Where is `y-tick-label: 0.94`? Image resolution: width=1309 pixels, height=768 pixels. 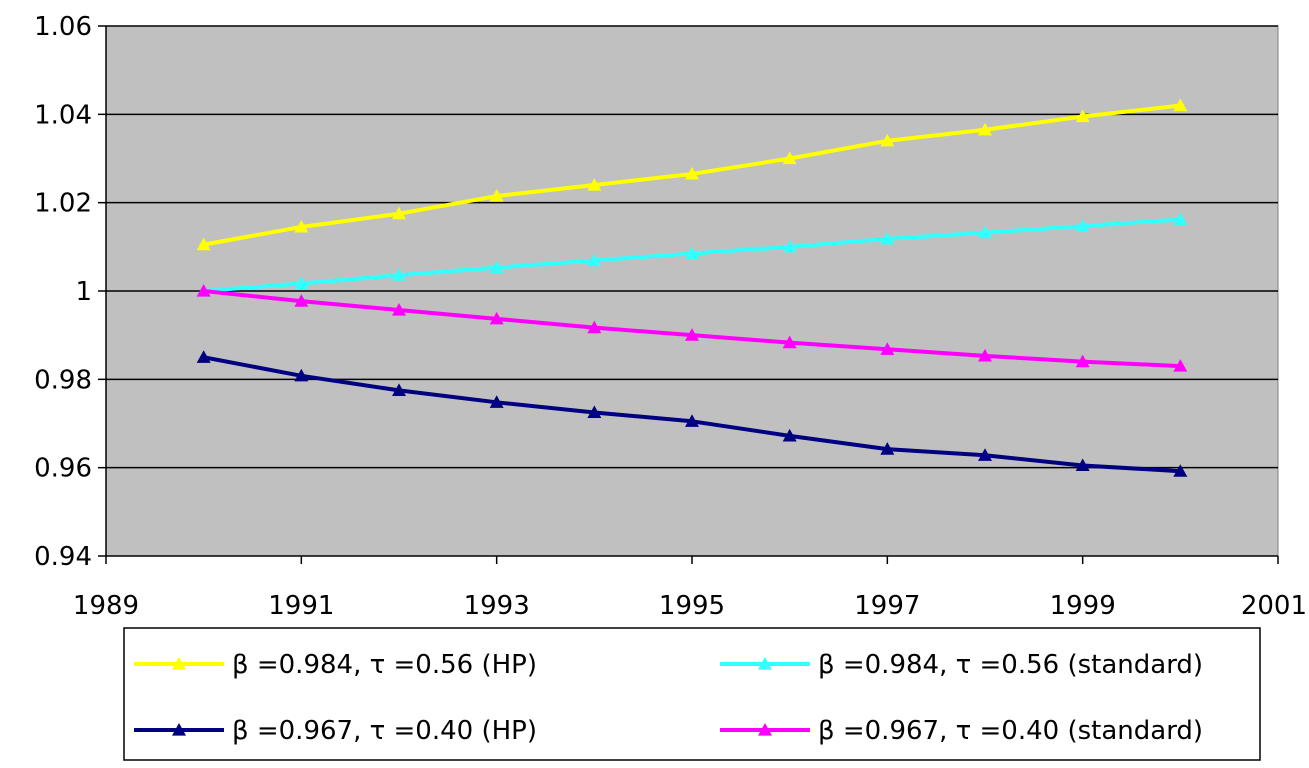
y-tick-label: 0.94 is located at coordinates (63, 557).